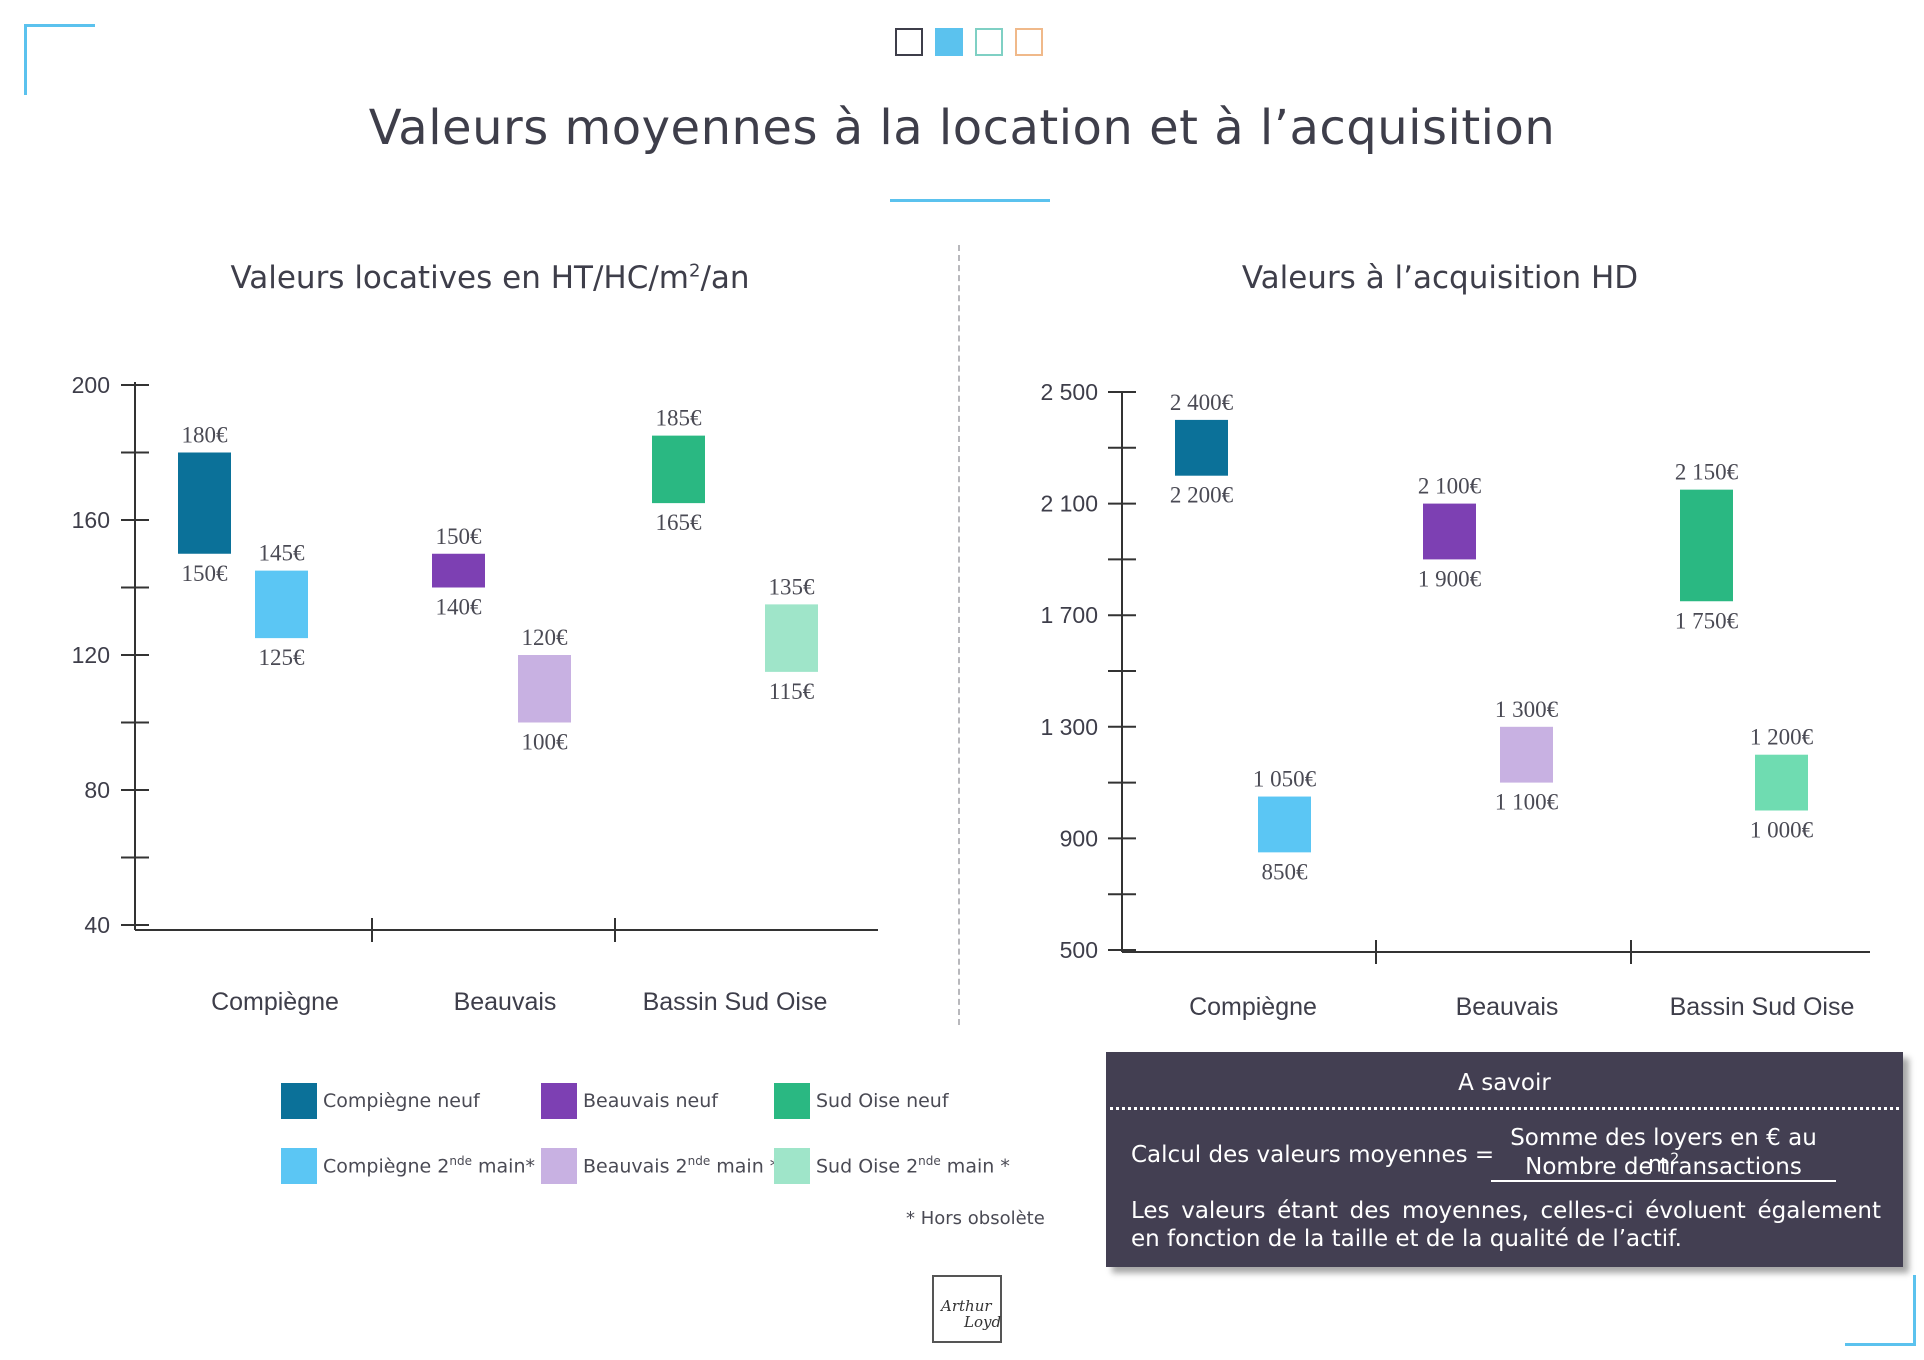 Image resolution: width=1924 pixels, height=1360 pixels. What do you see at coordinates (1707, 472) in the screenshot?
I see `data-label-high: 2 150€` at bounding box center [1707, 472].